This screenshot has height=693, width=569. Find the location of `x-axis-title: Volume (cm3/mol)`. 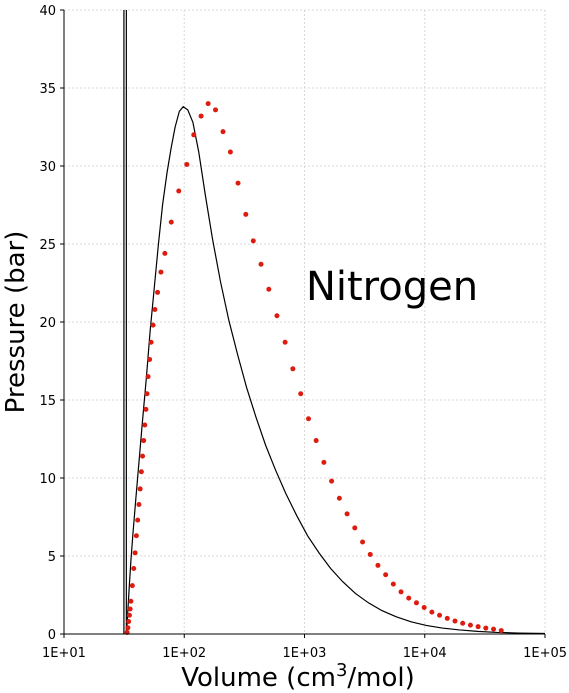

x-axis-title: Volume (cm3/mol) is located at coordinates (298, 676).